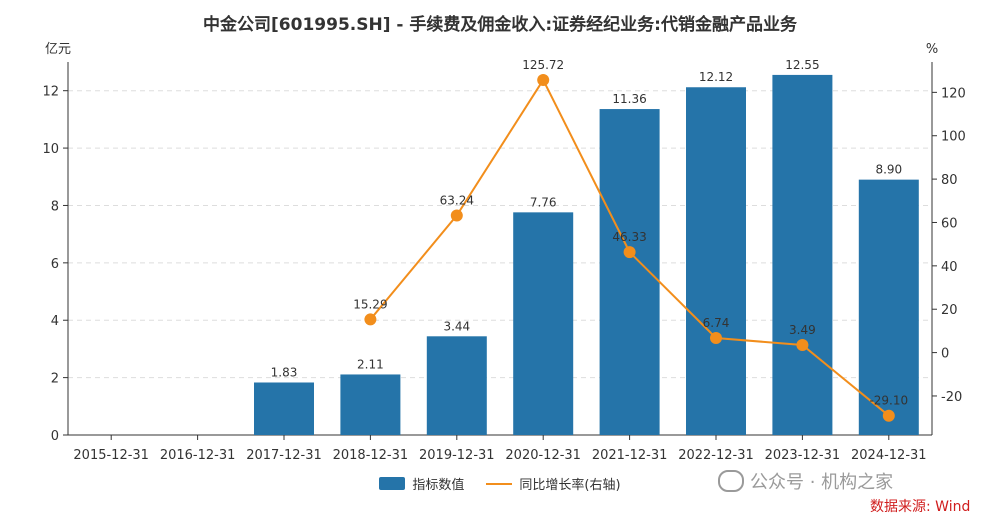 Image resolution: width=1000 pixels, height=522 pixels. Describe the element at coordinates (920, 507) in the screenshot. I see `source-note: 数据来源: Wind` at that location.